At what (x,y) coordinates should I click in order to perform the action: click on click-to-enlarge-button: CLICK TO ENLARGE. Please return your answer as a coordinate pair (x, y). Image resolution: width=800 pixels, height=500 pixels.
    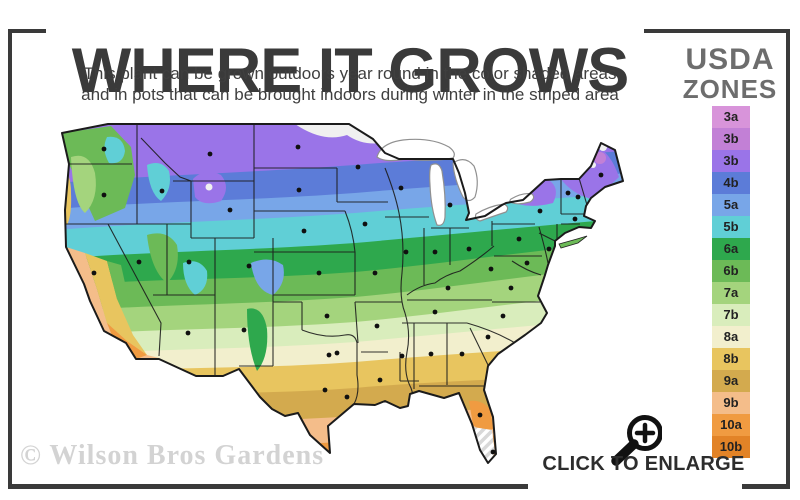
    Looking at the image, I should click on (643, 464).